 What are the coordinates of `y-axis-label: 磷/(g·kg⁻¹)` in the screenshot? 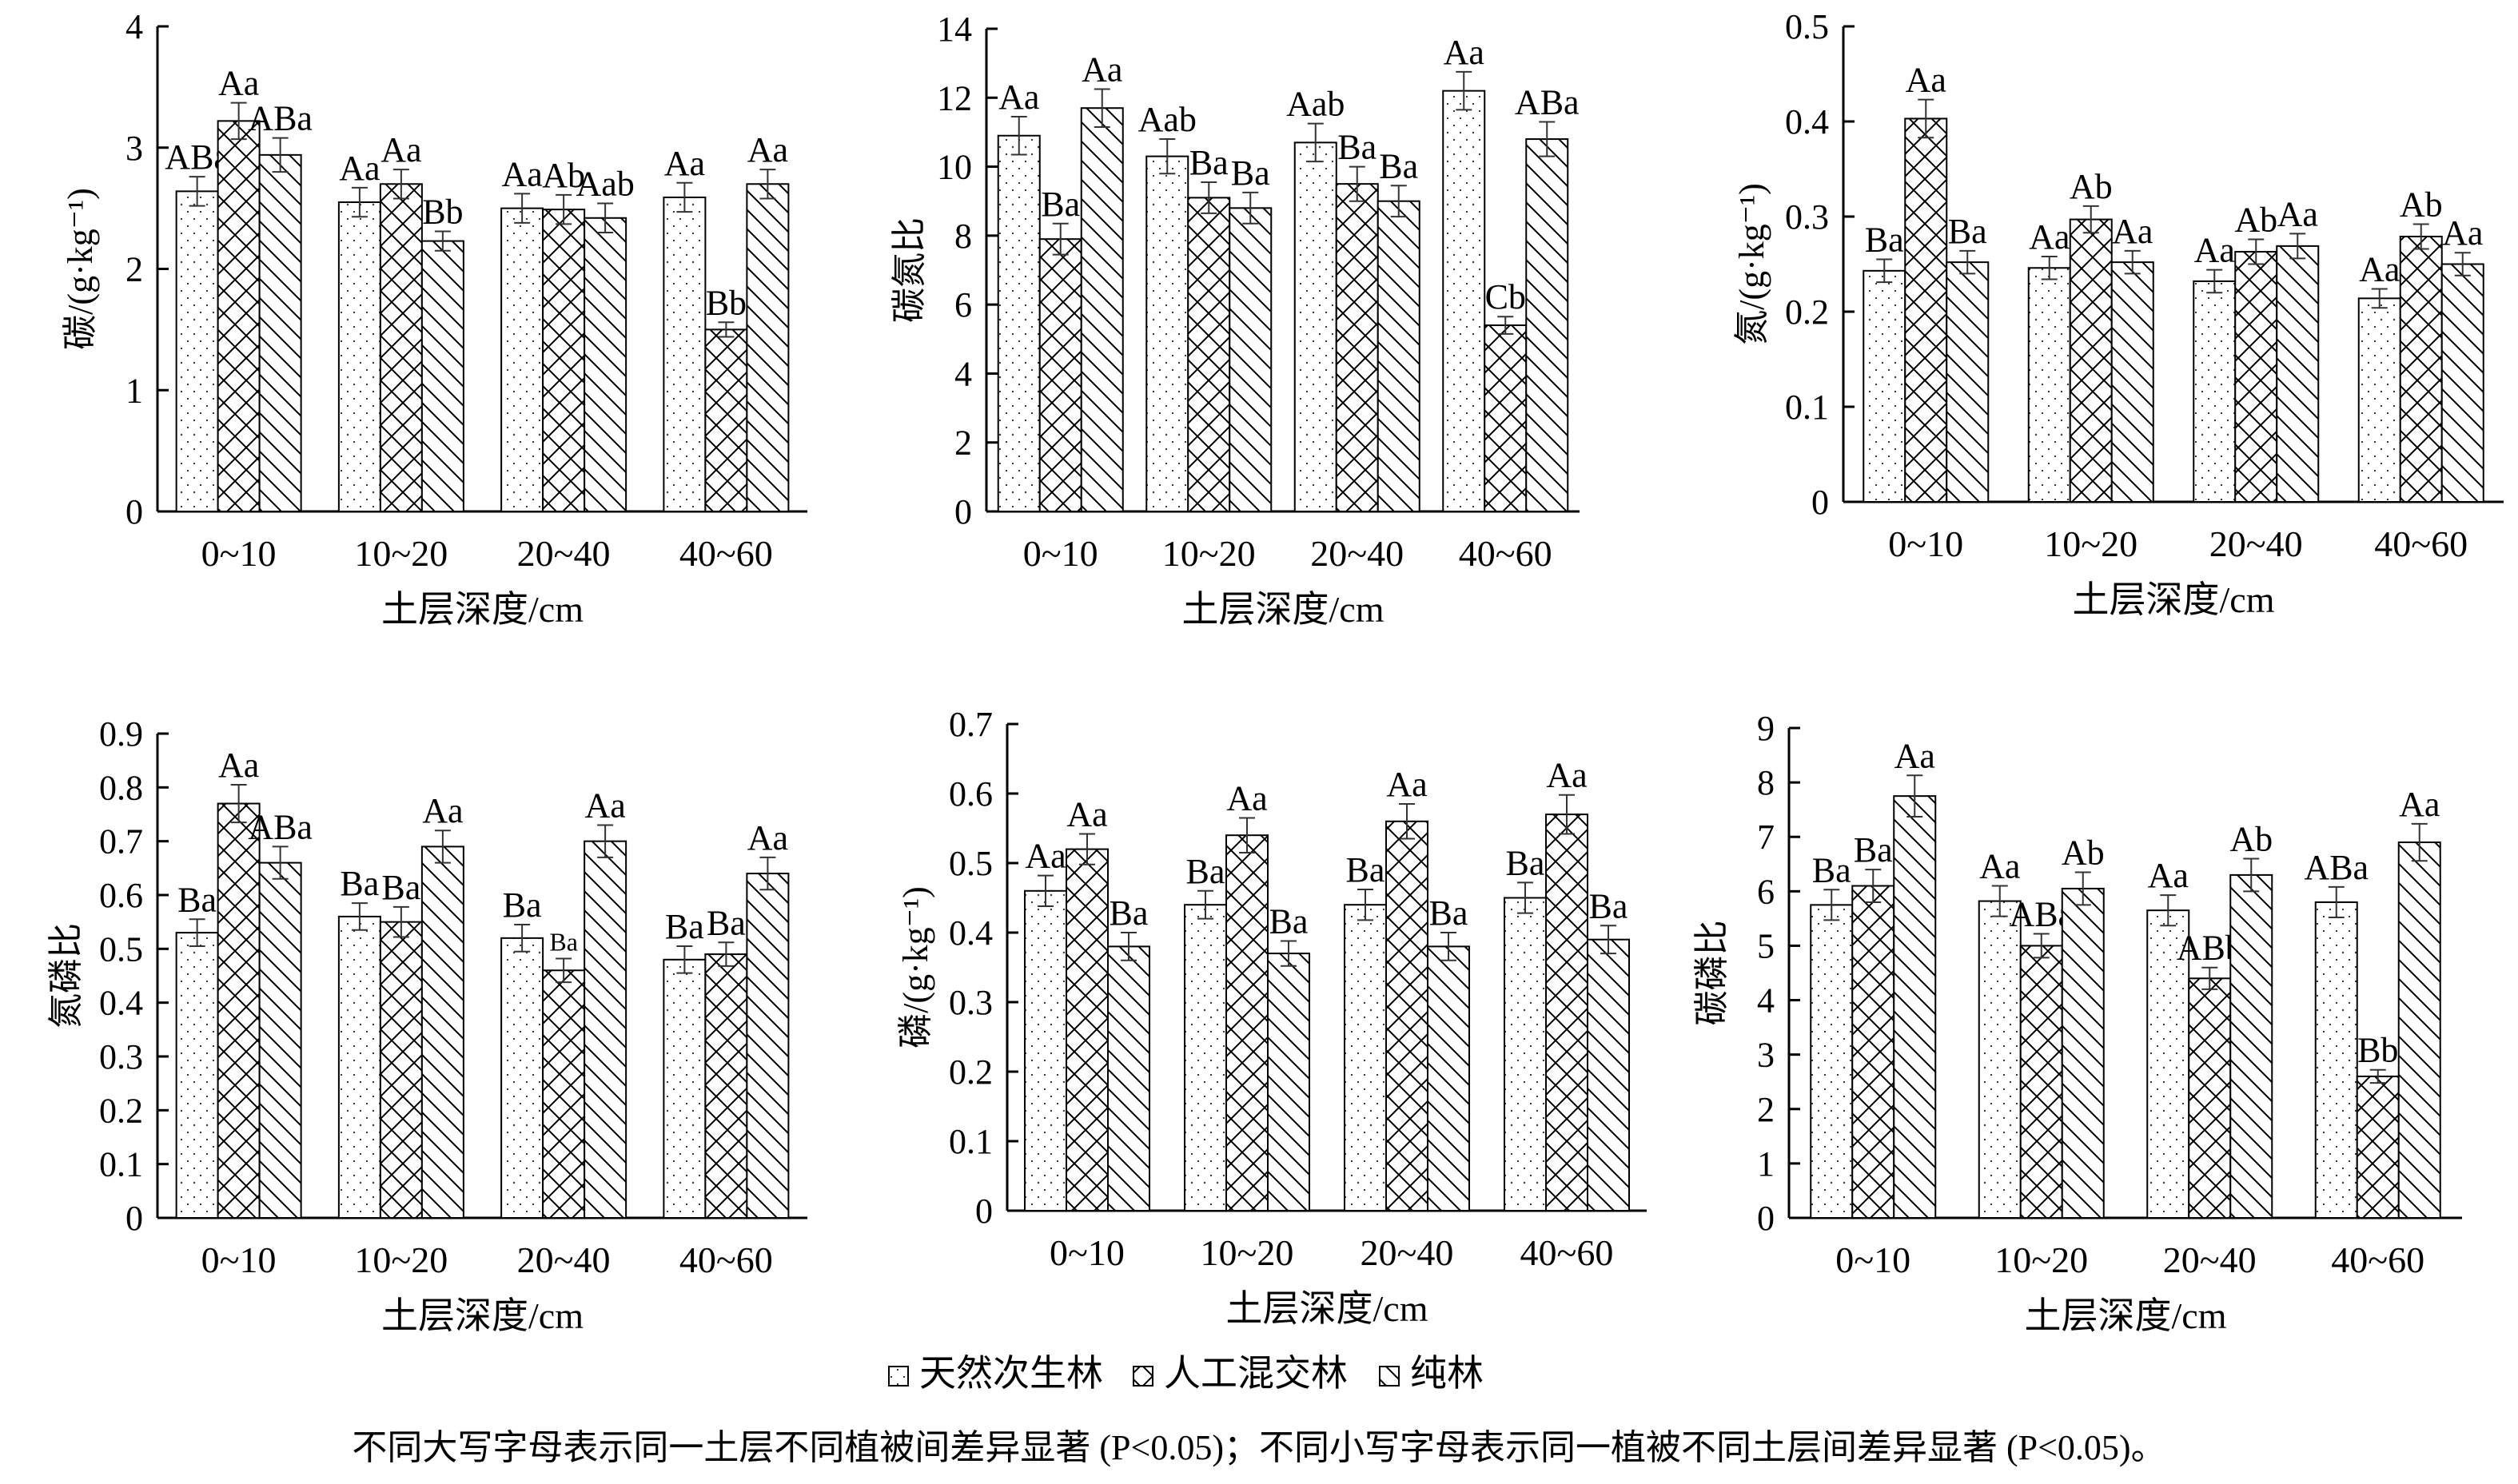 It's located at (916, 967).